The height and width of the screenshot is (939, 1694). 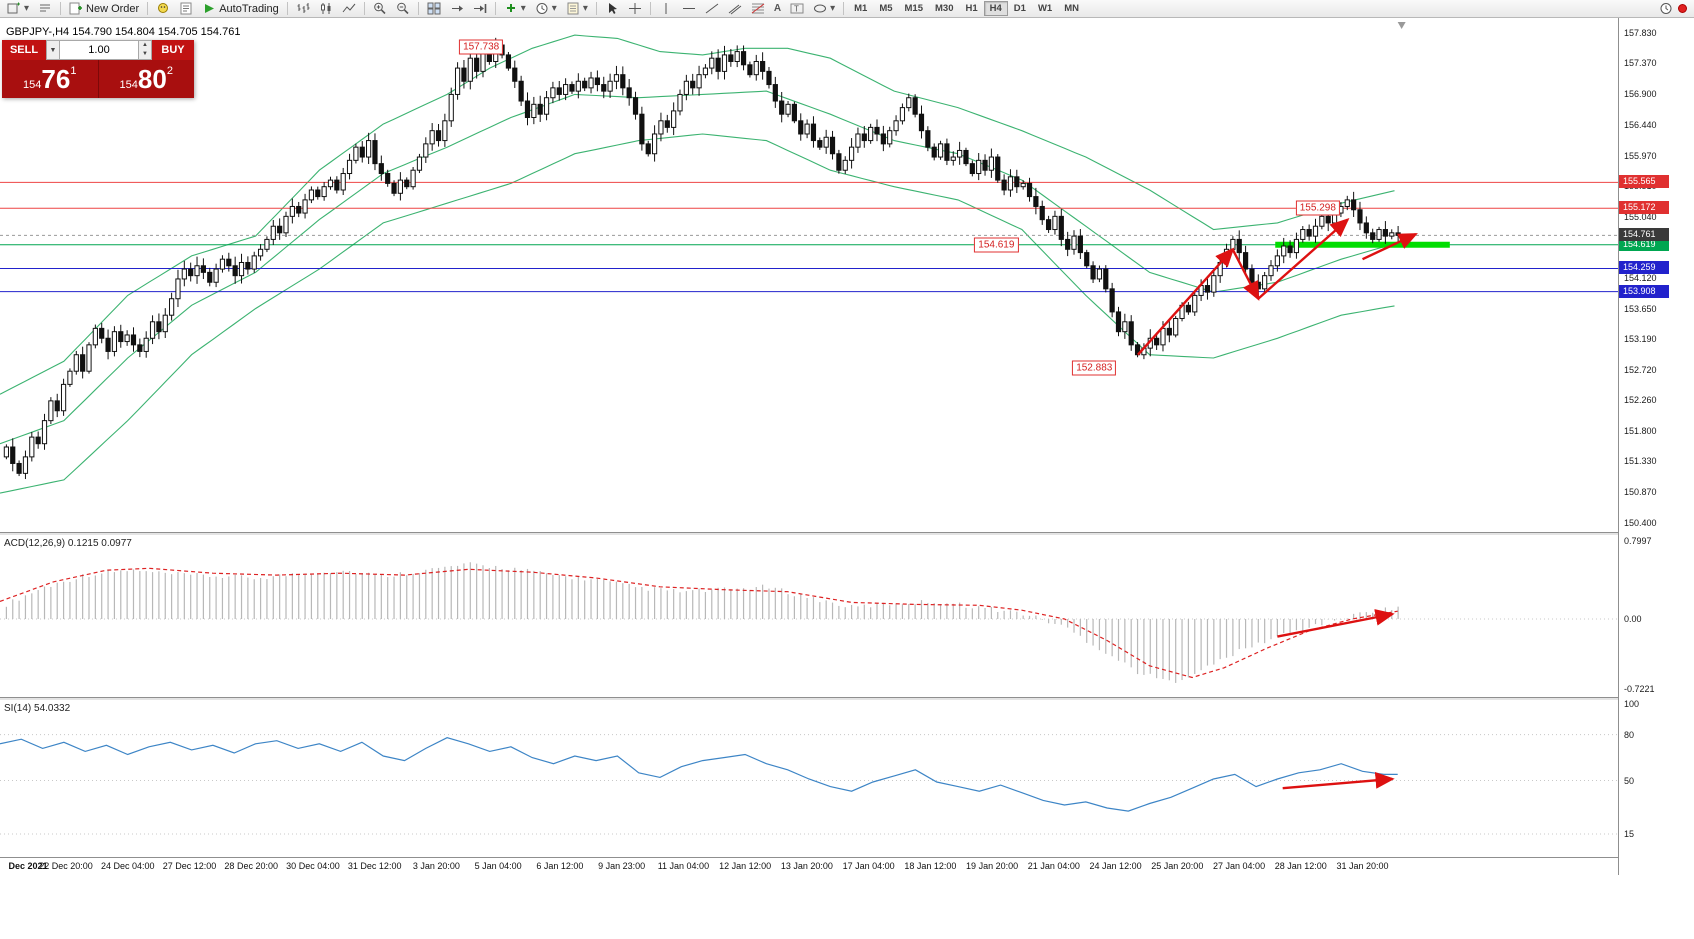 What do you see at coordinates (1338, 781) in the screenshot?
I see `rsi-trend-arrow` at bounding box center [1338, 781].